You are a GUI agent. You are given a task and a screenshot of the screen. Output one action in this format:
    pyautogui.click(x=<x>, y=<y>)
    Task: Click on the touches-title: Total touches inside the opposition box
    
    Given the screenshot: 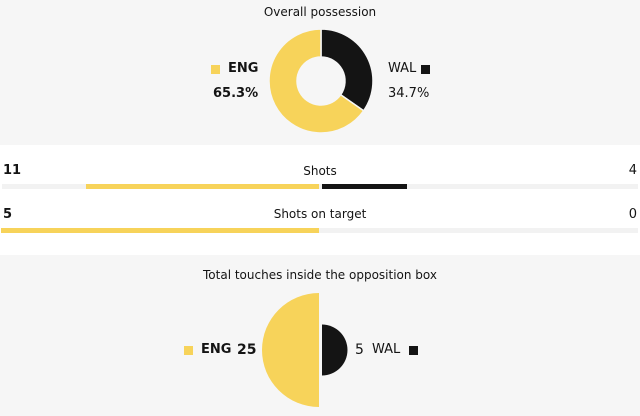 What is the action you would take?
    pyautogui.click(x=320, y=275)
    